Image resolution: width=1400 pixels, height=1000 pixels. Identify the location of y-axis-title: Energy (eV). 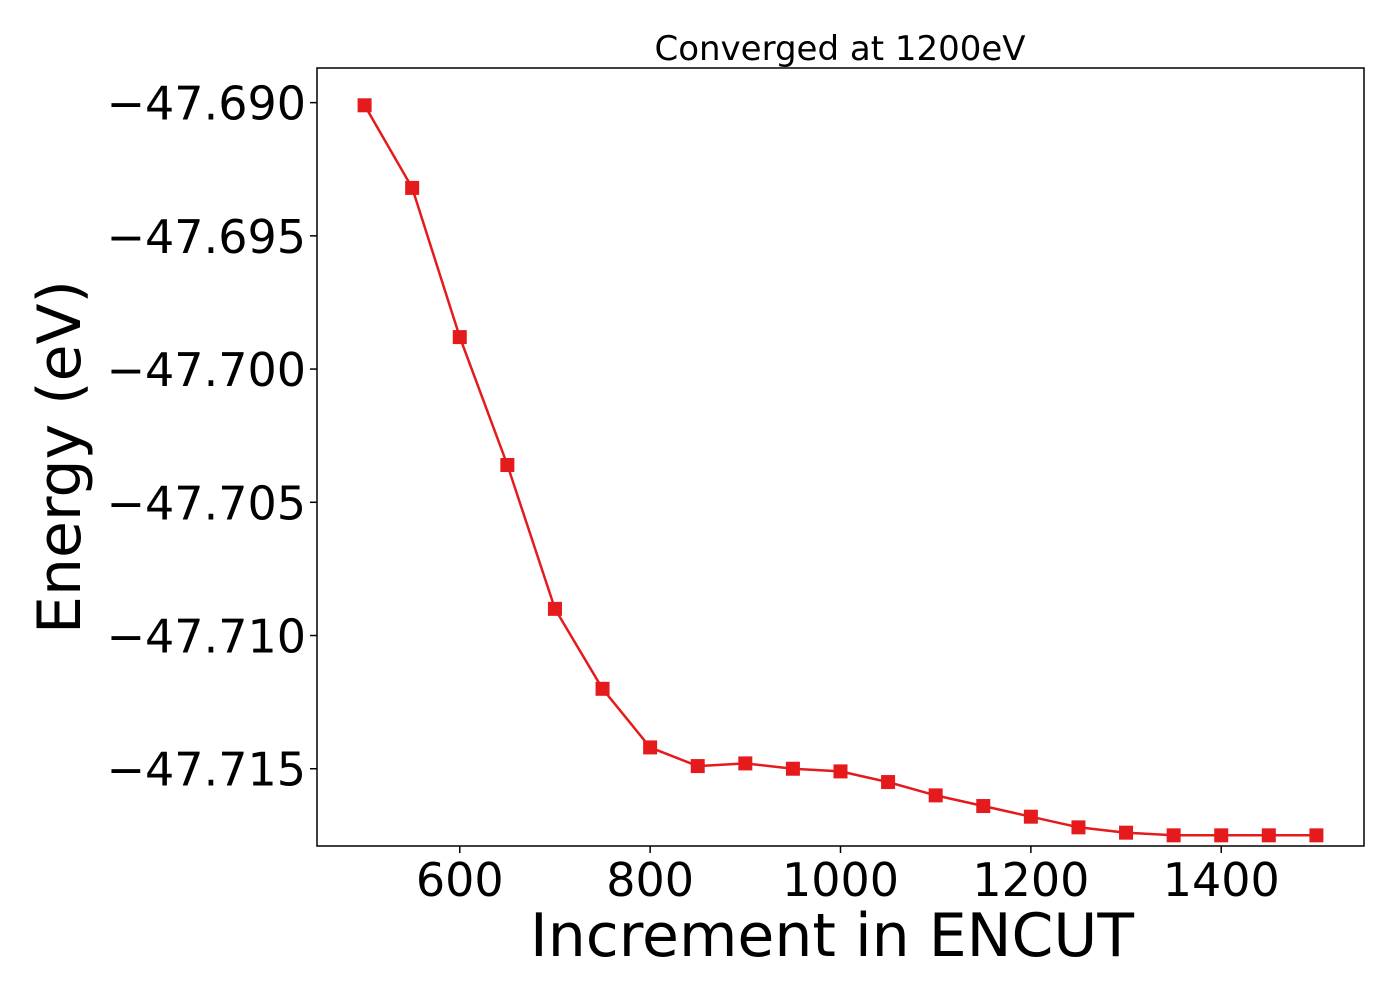
(60, 457).